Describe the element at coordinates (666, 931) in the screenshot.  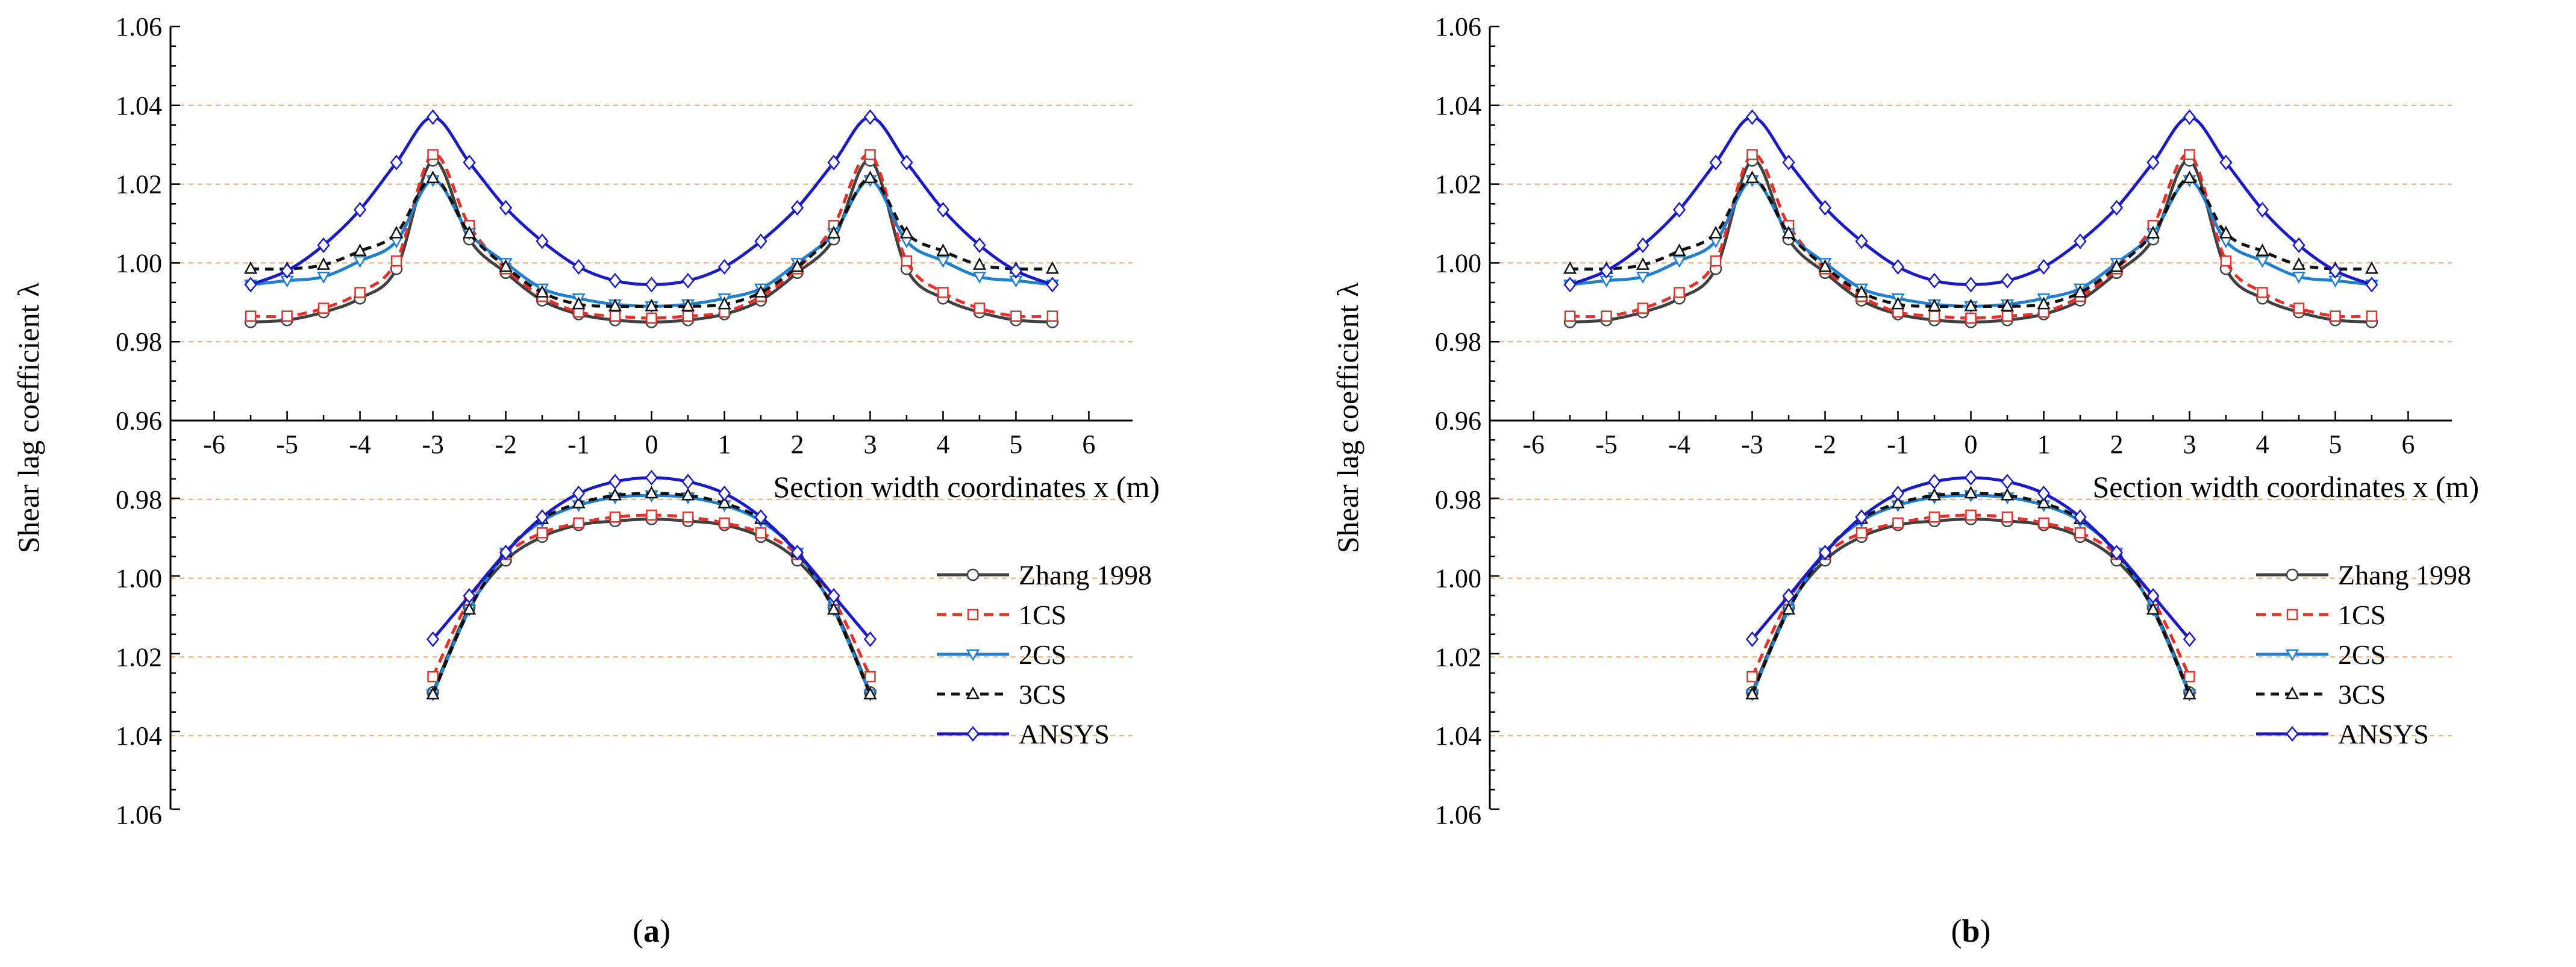
I see `panel-label-part: )` at that location.